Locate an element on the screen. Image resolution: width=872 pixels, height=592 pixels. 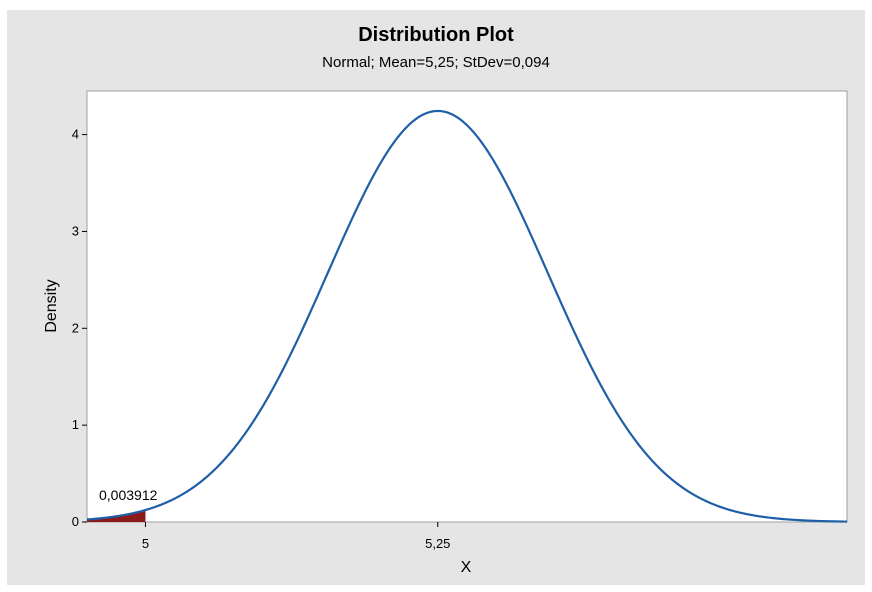
y-tick-label: 0 is located at coordinates (75, 521).